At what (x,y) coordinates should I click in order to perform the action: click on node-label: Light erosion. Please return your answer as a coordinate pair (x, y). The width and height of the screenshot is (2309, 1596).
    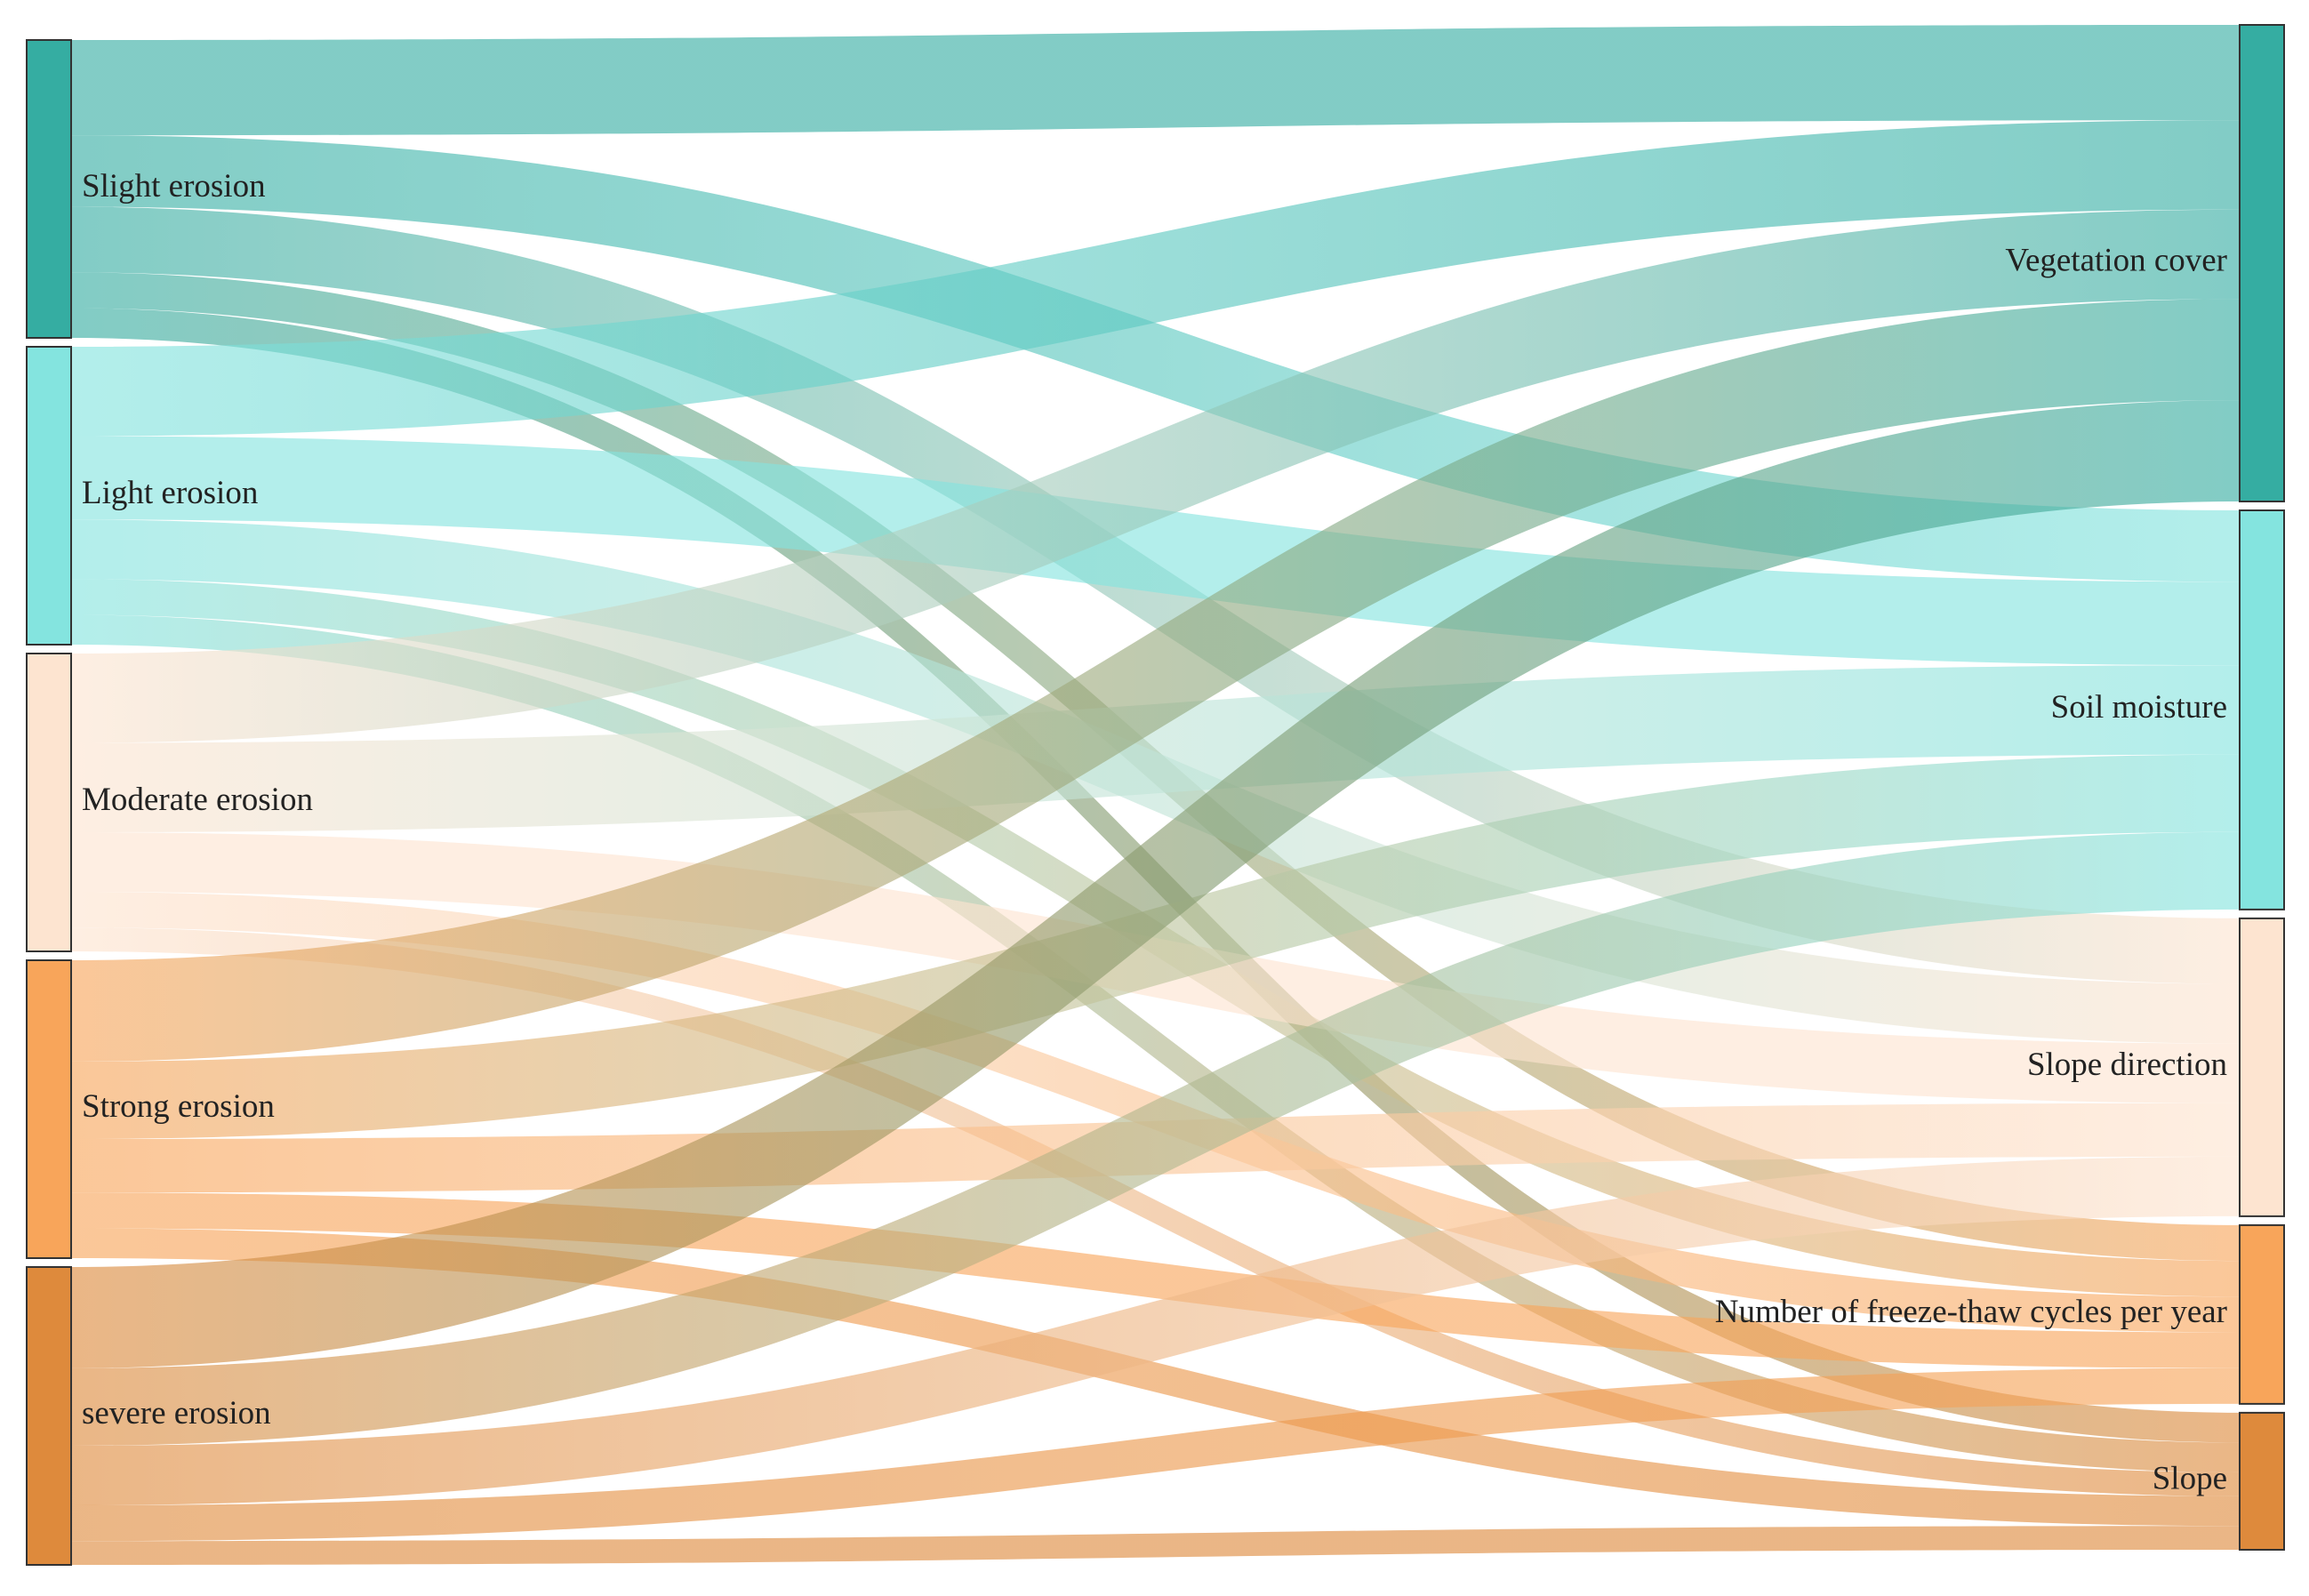
    Looking at the image, I should click on (170, 493).